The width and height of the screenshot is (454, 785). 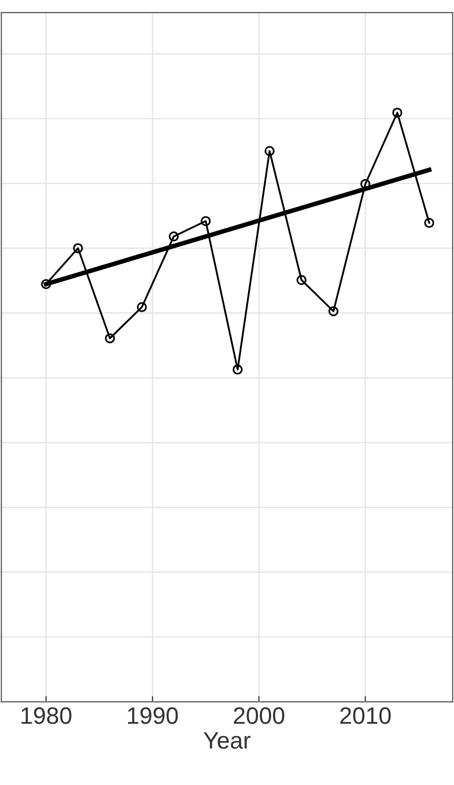 I want to click on x-tick-label: 1990, so click(x=153, y=715).